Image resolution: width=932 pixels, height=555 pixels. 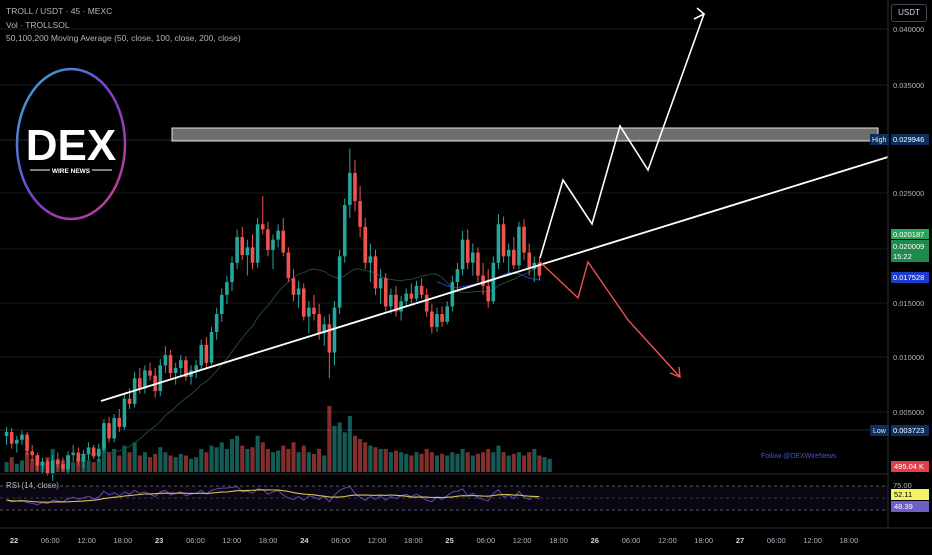 I want to click on price-tick: 0.005000, so click(x=908, y=412).